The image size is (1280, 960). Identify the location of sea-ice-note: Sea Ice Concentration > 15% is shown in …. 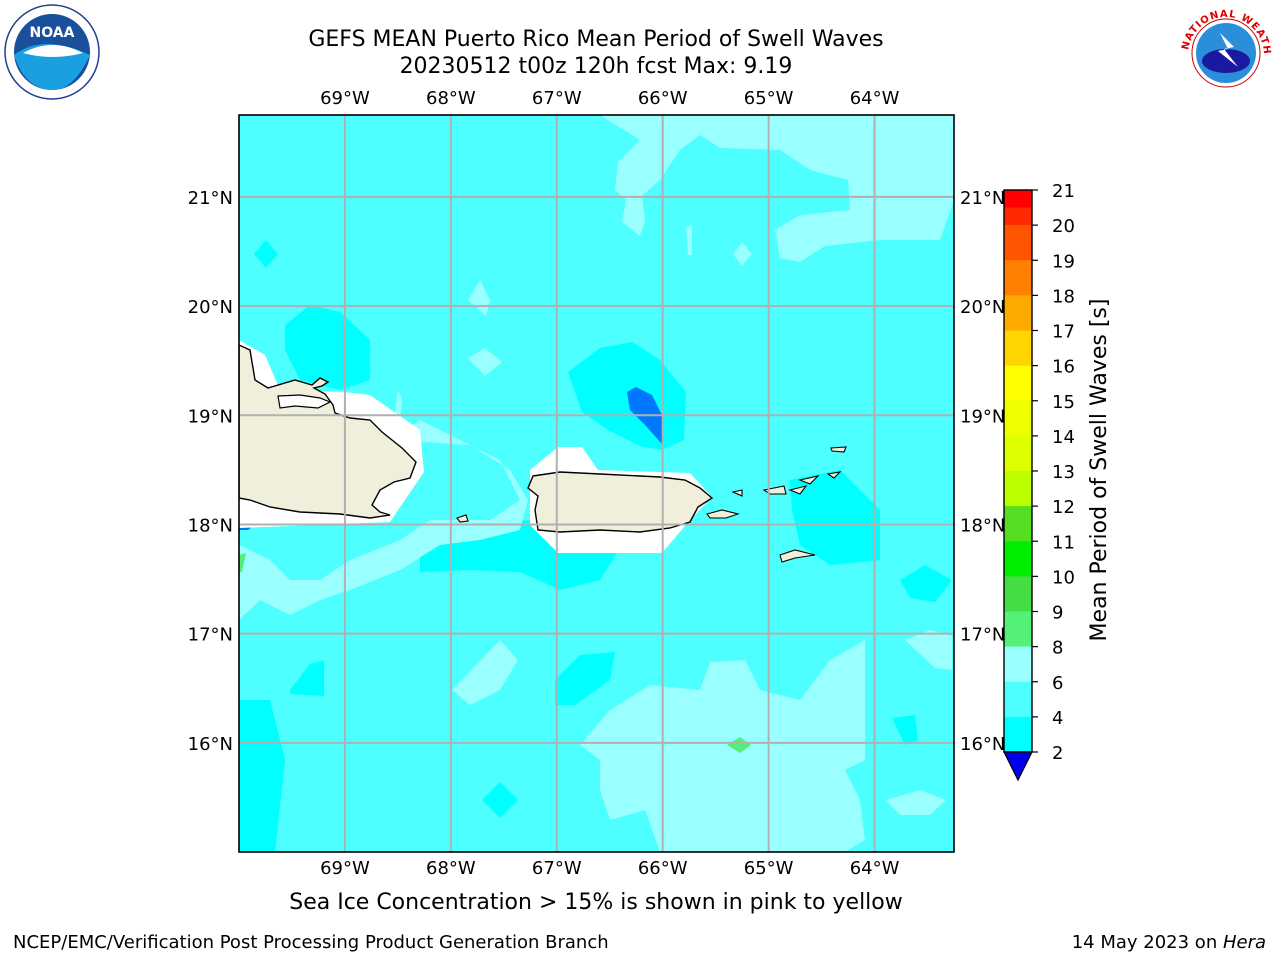
(596, 902).